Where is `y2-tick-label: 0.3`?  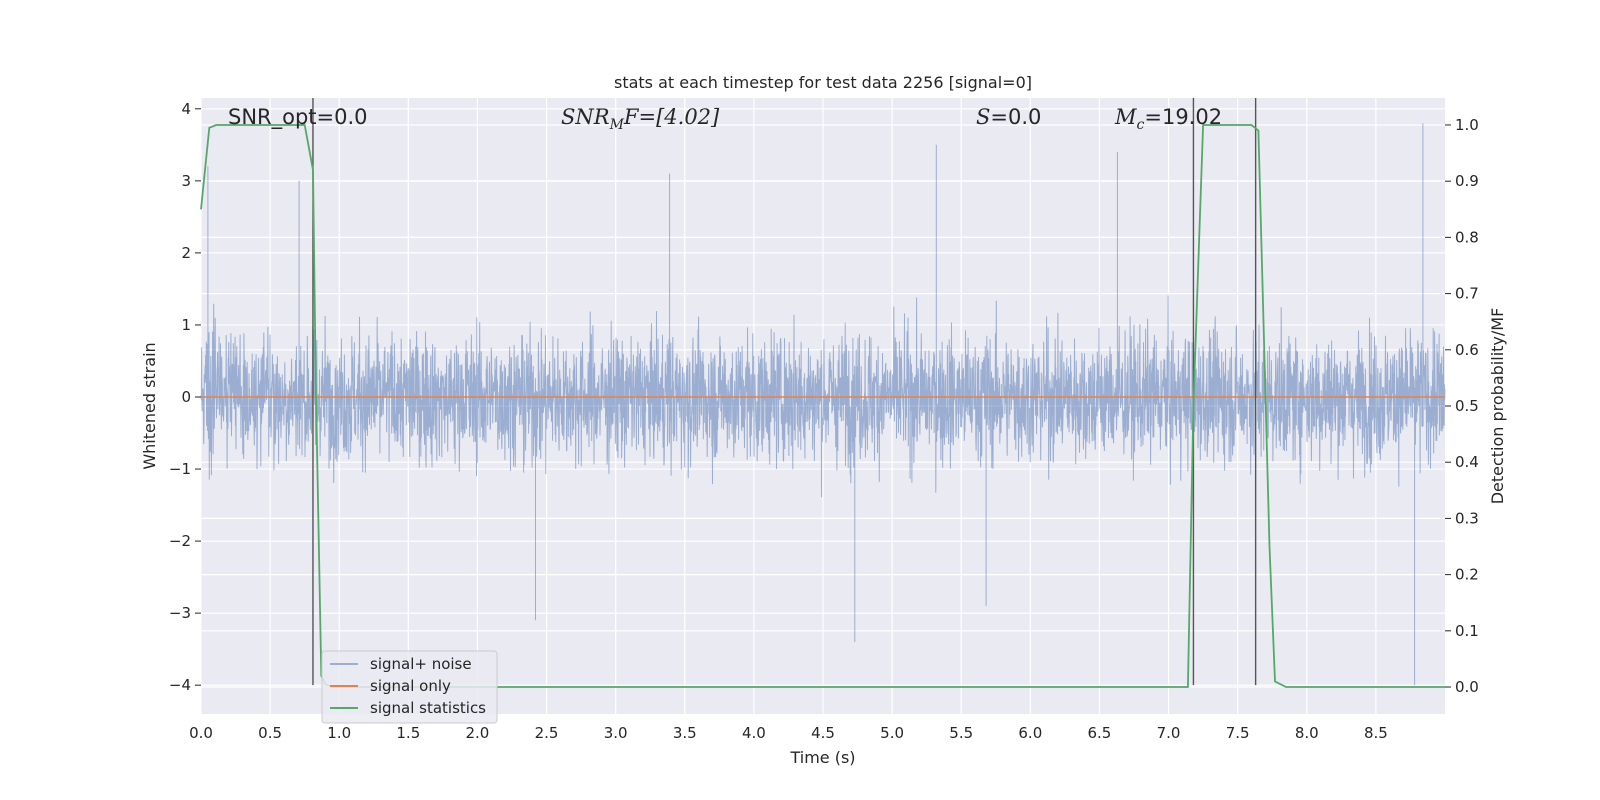
y2-tick-label: 0.3 is located at coordinates (1467, 518).